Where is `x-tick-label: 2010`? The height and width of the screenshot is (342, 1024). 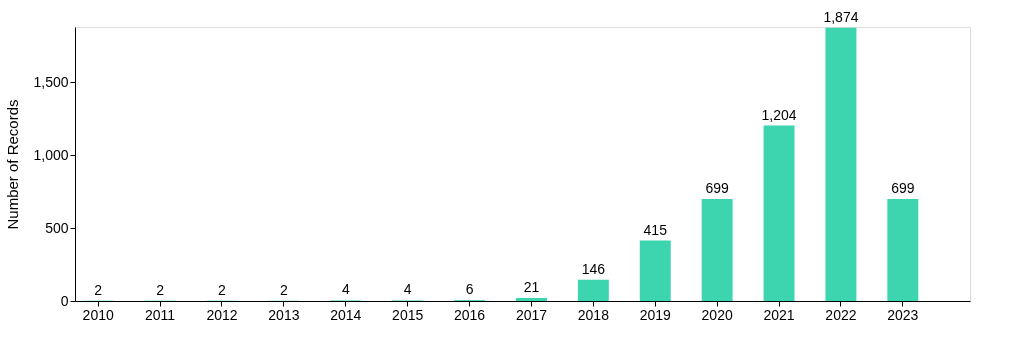 x-tick-label: 2010 is located at coordinates (98, 314).